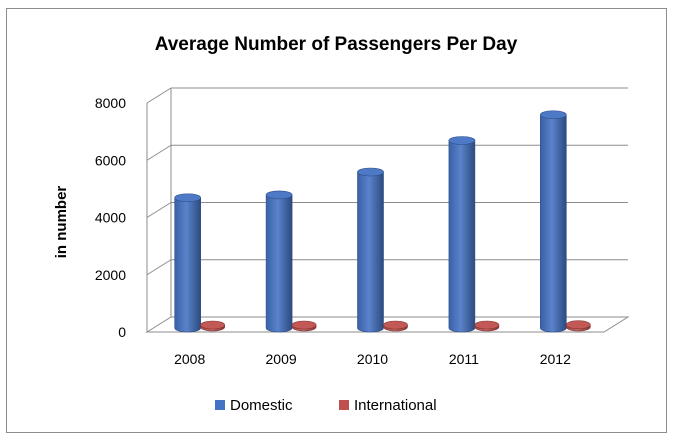  What do you see at coordinates (336, 44) in the screenshot?
I see `chart-title: Average Number of Passengers Per Day` at bounding box center [336, 44].